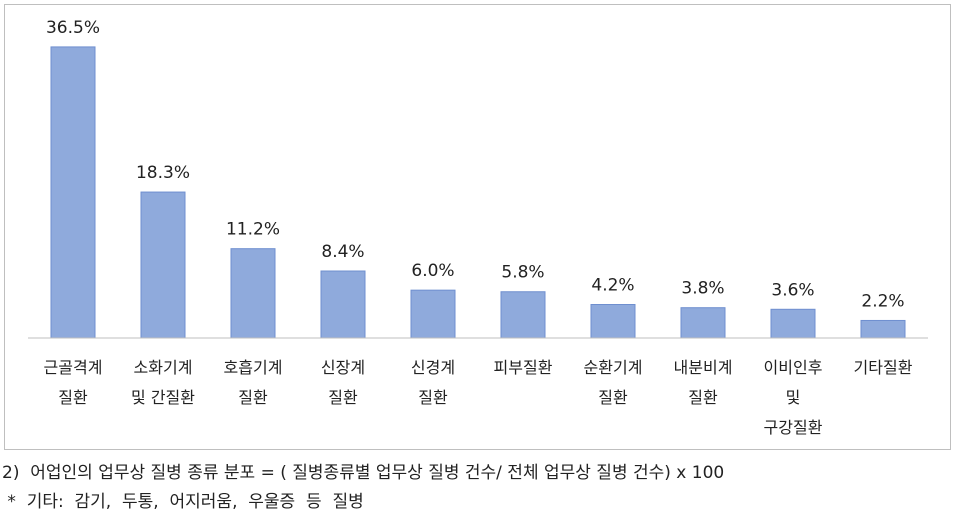 The width and height of the screenshot is (957, 520). What do you see at coordinates (522, 273) in the screenshot?
I see `value-label: 5.8%` at bounding box center [522, 273].